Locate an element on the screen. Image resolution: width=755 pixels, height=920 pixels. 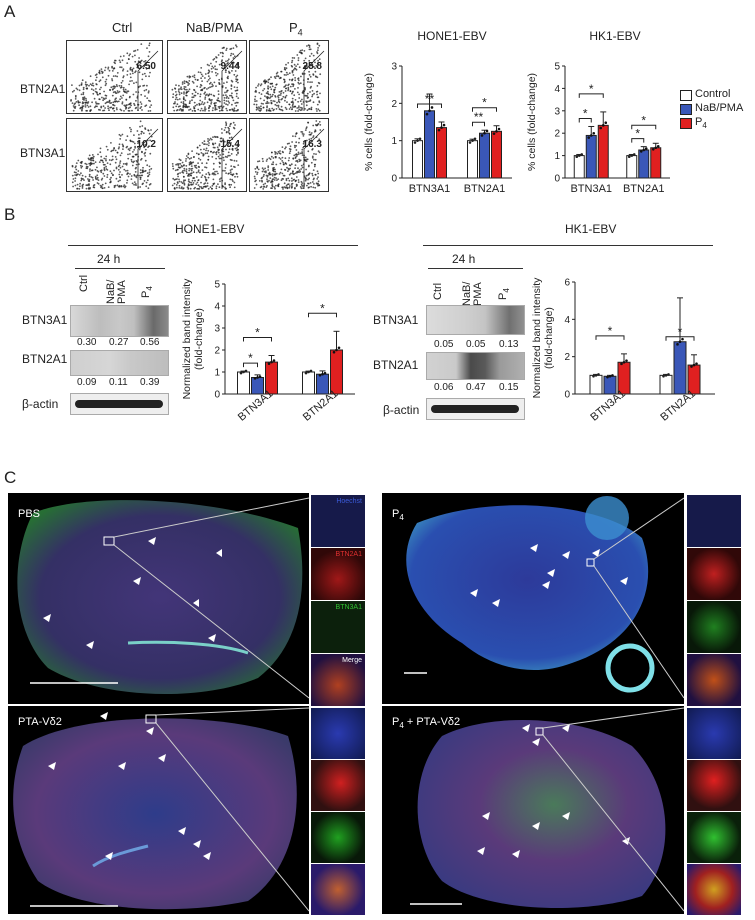
flow-header-p4: P4 is located at coordinates (296, 29).